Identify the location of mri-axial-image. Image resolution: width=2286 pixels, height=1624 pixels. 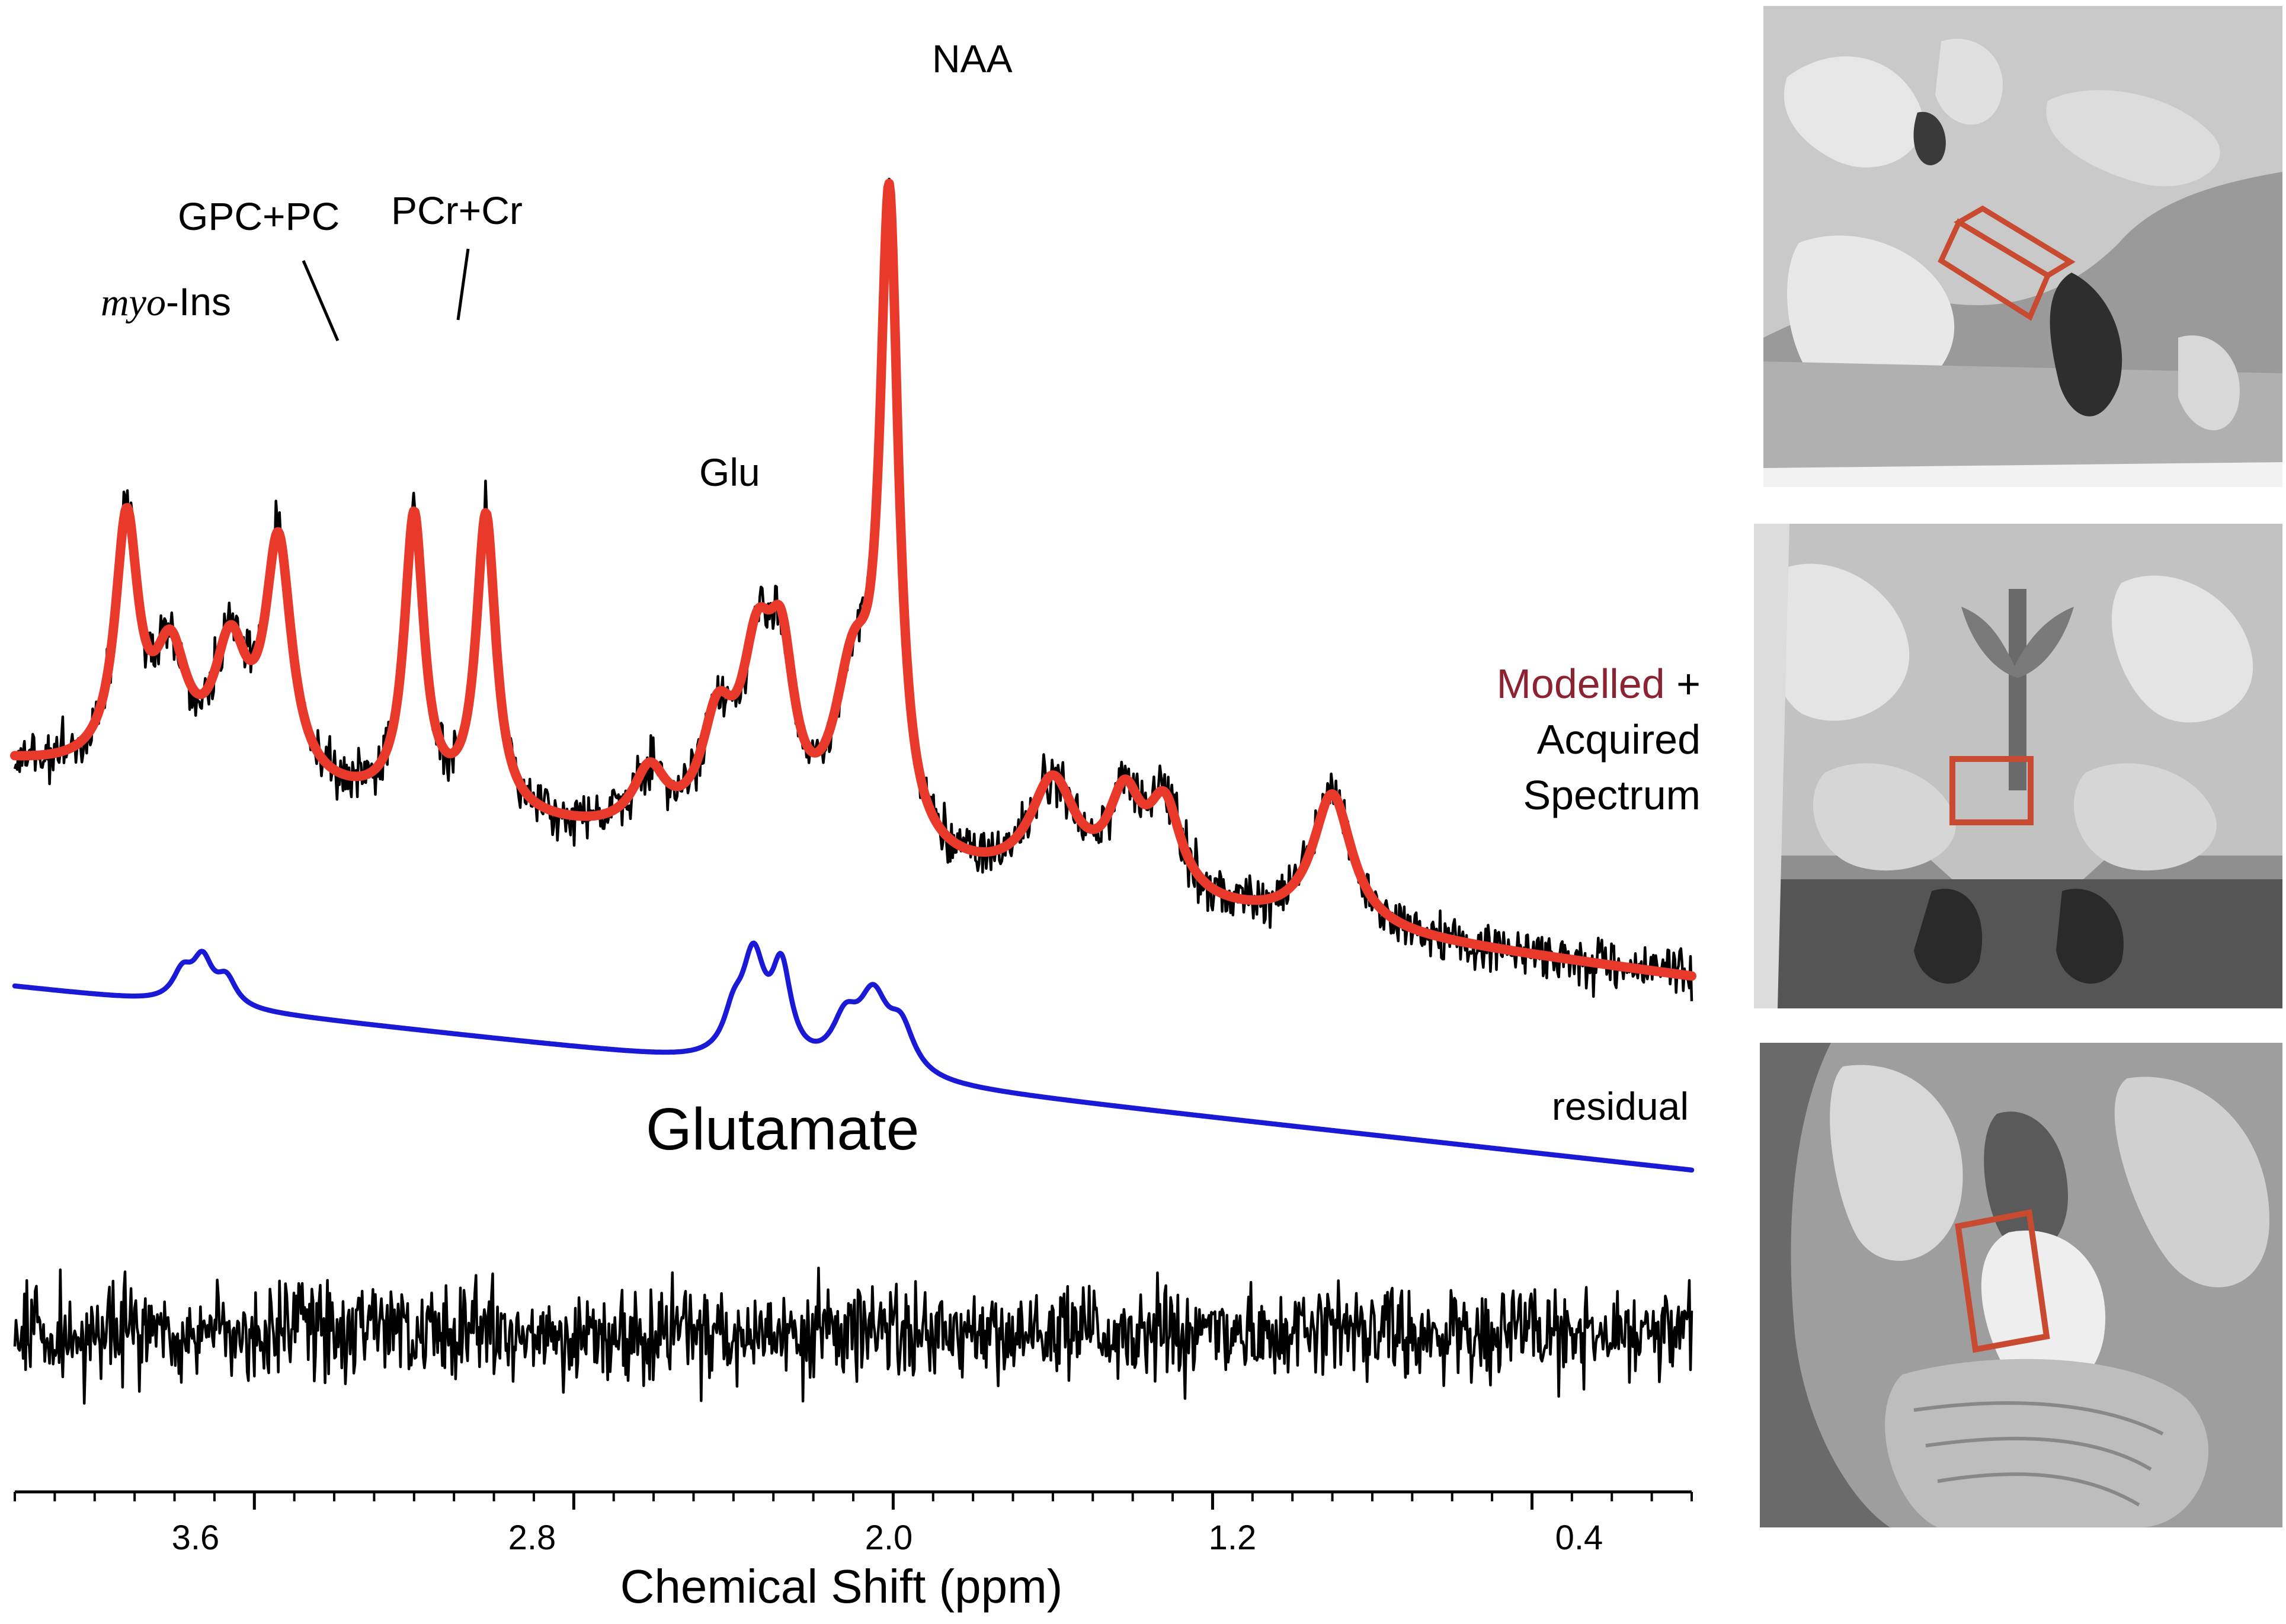
(2021, 1285).